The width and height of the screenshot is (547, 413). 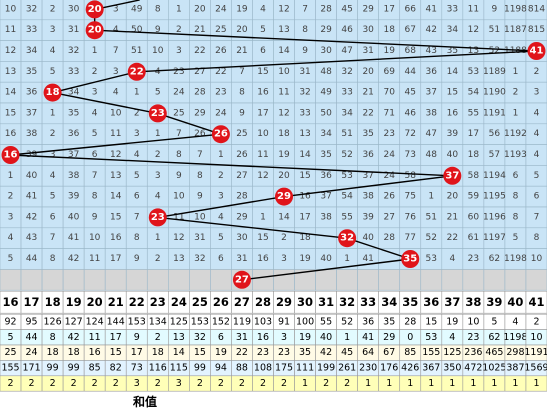 What do you see at coordinates (263, 93) in the screenshot?
I see `cell-text: 16` at bounding box center [263, 93].